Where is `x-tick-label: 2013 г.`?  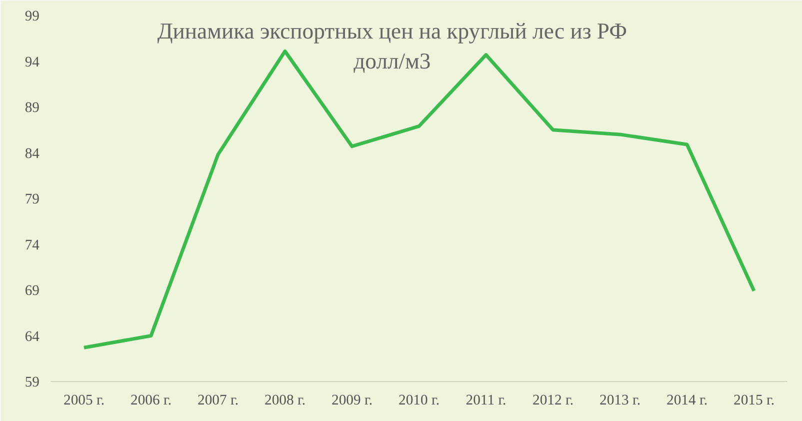 x-tick-label: 2013 г. is located at coordinates (620, 400).